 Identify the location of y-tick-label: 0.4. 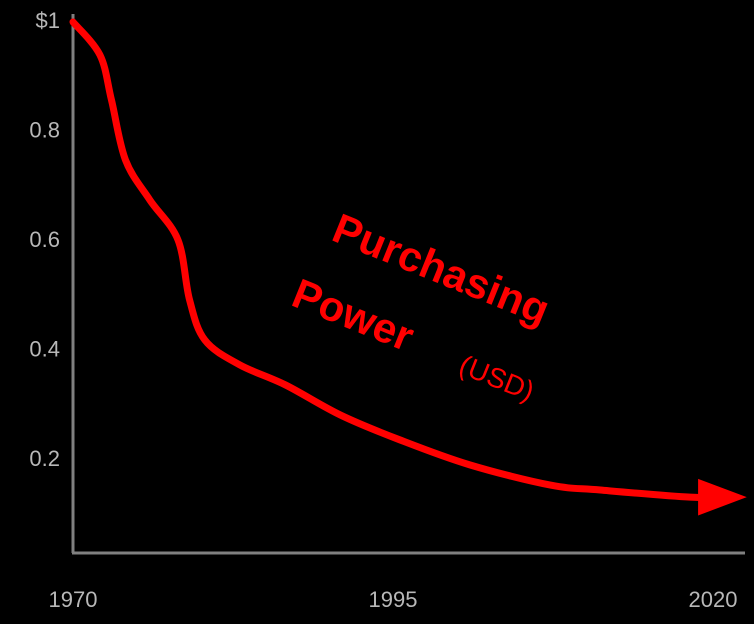
(44, 348).